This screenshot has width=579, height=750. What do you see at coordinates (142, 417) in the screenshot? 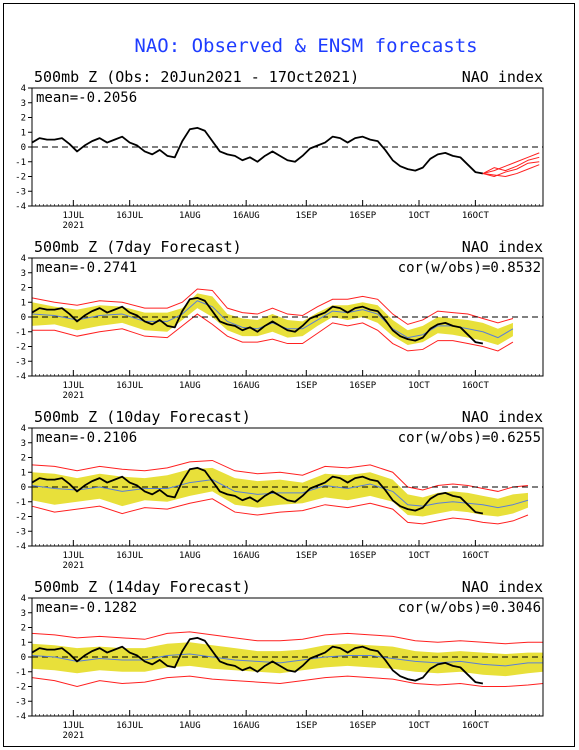
I see `panel-title: 500mb Z (10day Forecast)` at bounding box center [142, 417].